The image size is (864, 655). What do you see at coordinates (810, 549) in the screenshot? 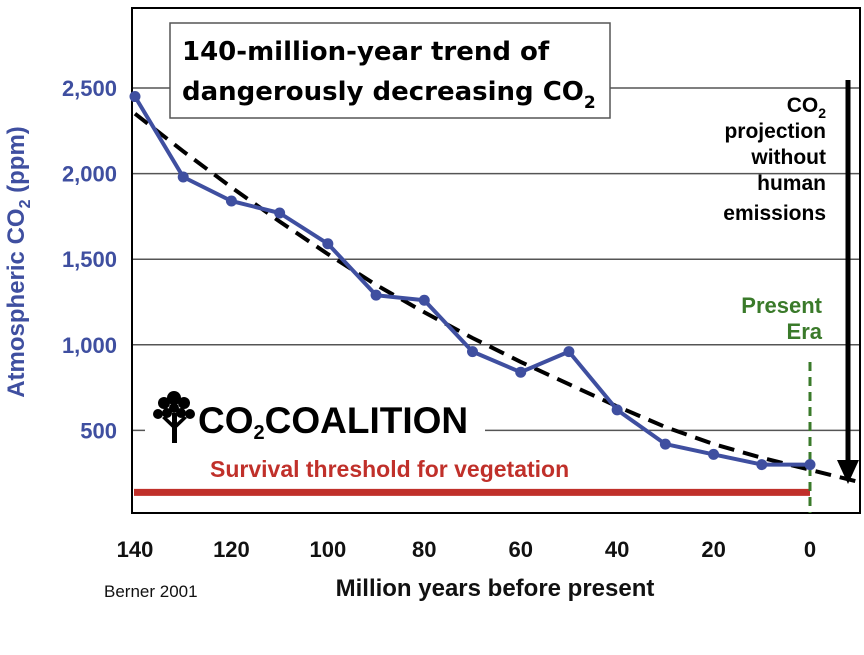
I see `x-tick-label: 0` at bounding box center [810, 549].